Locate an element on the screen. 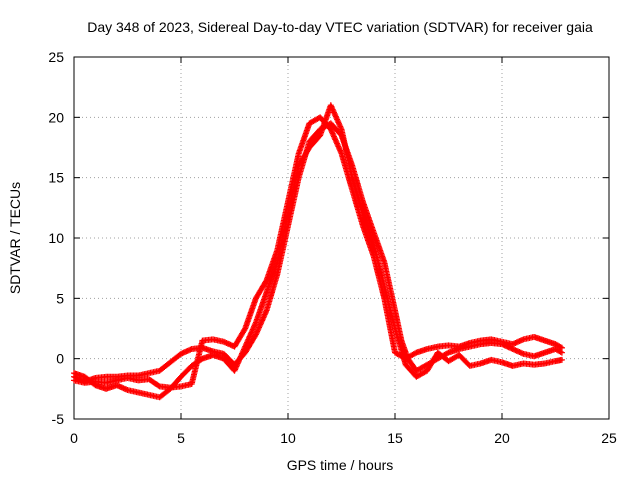 This screenshot has height=480, width=640. y-tick-label: -5 is located at coordinates (58, 419).